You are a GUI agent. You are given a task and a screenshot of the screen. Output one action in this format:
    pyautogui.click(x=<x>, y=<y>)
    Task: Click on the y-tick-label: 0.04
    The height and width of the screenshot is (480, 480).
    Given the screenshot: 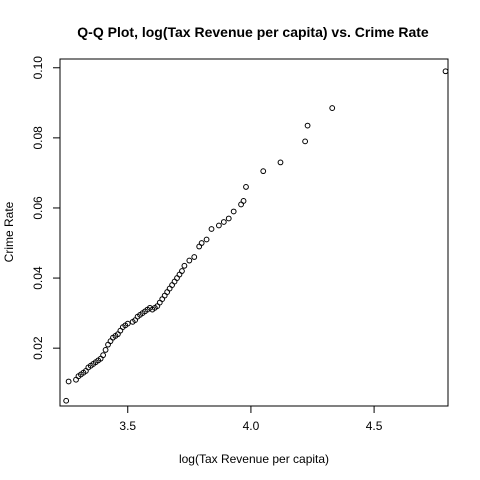 What is the action you would take?
    pyautogui.click(x=38, y=278)
    